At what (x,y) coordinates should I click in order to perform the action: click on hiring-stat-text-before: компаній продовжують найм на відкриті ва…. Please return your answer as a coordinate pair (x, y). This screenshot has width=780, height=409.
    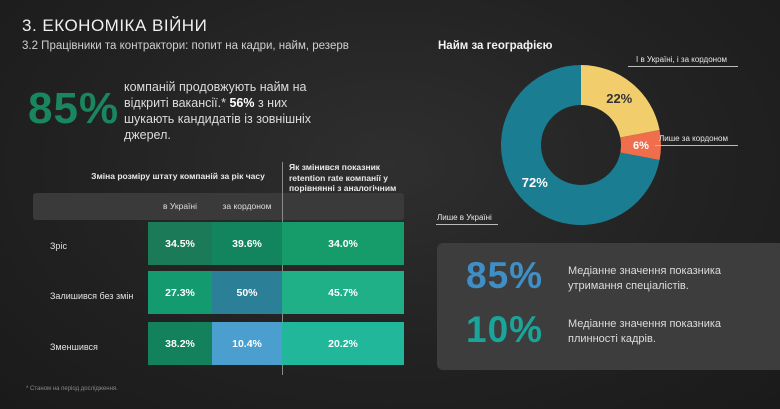
    Looking at the image, I should click on (215, 95).